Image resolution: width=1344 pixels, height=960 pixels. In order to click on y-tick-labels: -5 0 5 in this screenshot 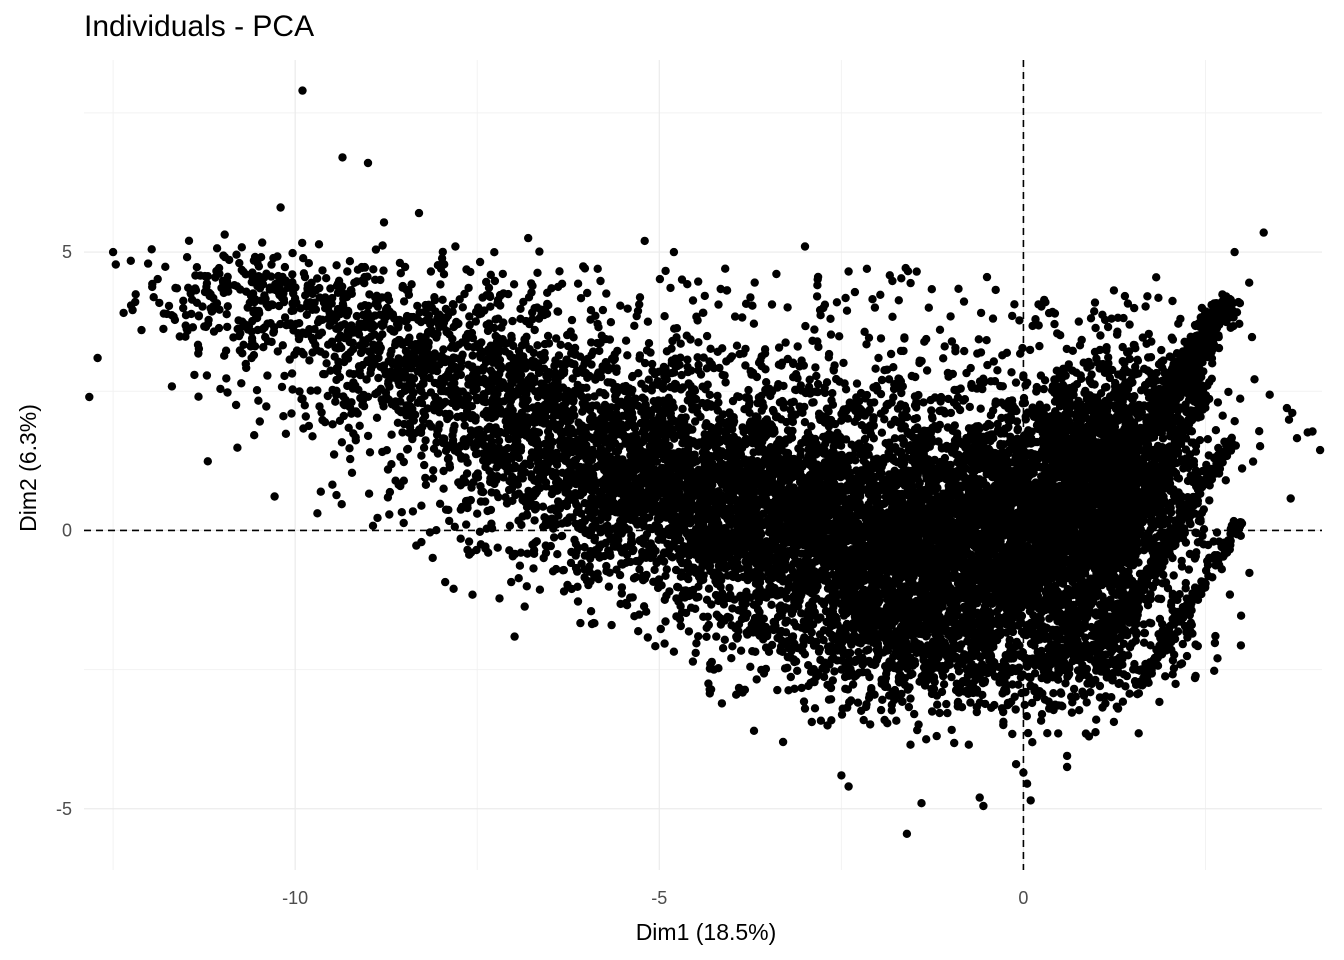, I will do `click(64, 530)`.